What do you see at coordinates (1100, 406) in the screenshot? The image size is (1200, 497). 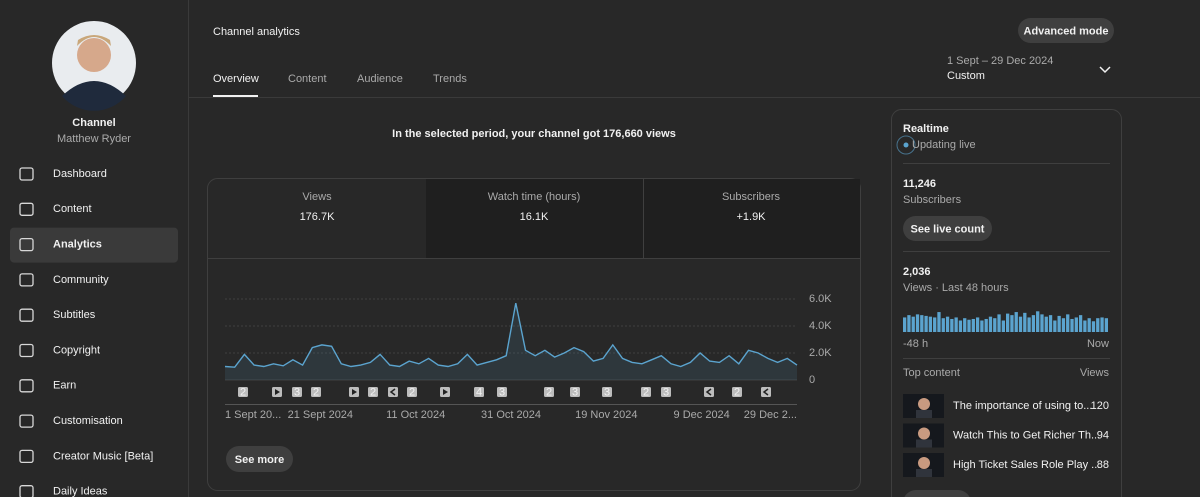 I see `top-content-views: 120` at bounding box center [1100, 406].